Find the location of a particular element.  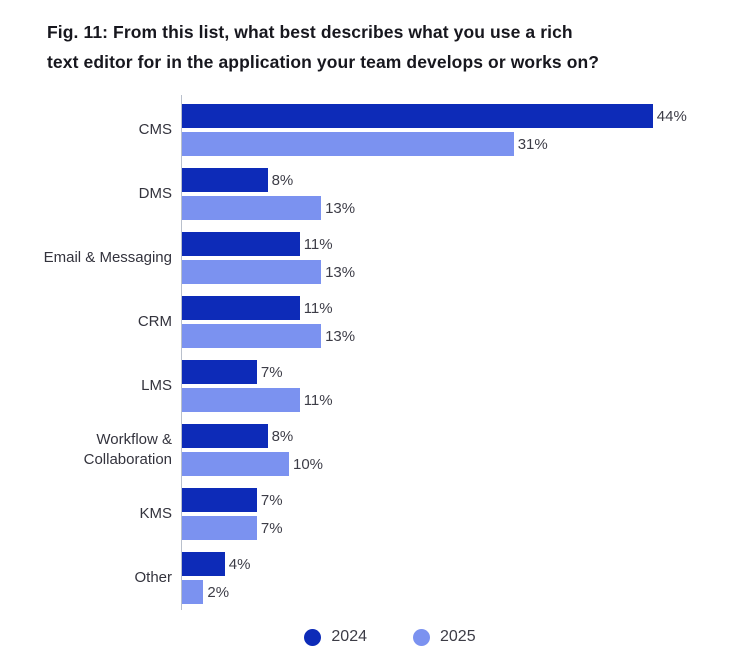

bar-line-2025: 11% is located at coordinates (458, 400).